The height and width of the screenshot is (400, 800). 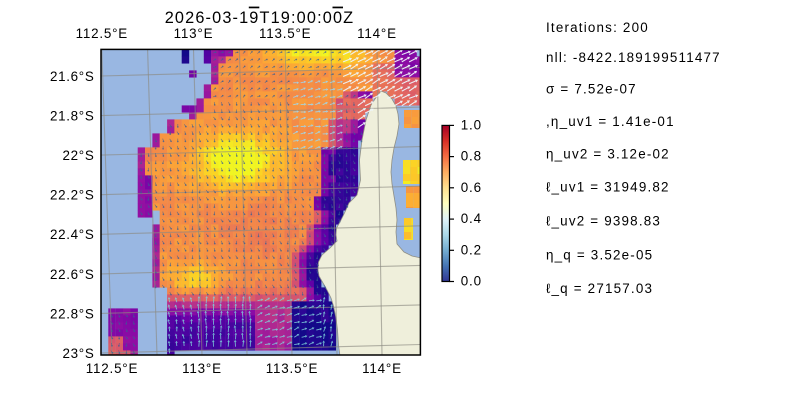 What do you see at coordinates (597, 27) in the screenshot?
I see `svg-text: Iterations: 200` at bounding box center [597, 27].